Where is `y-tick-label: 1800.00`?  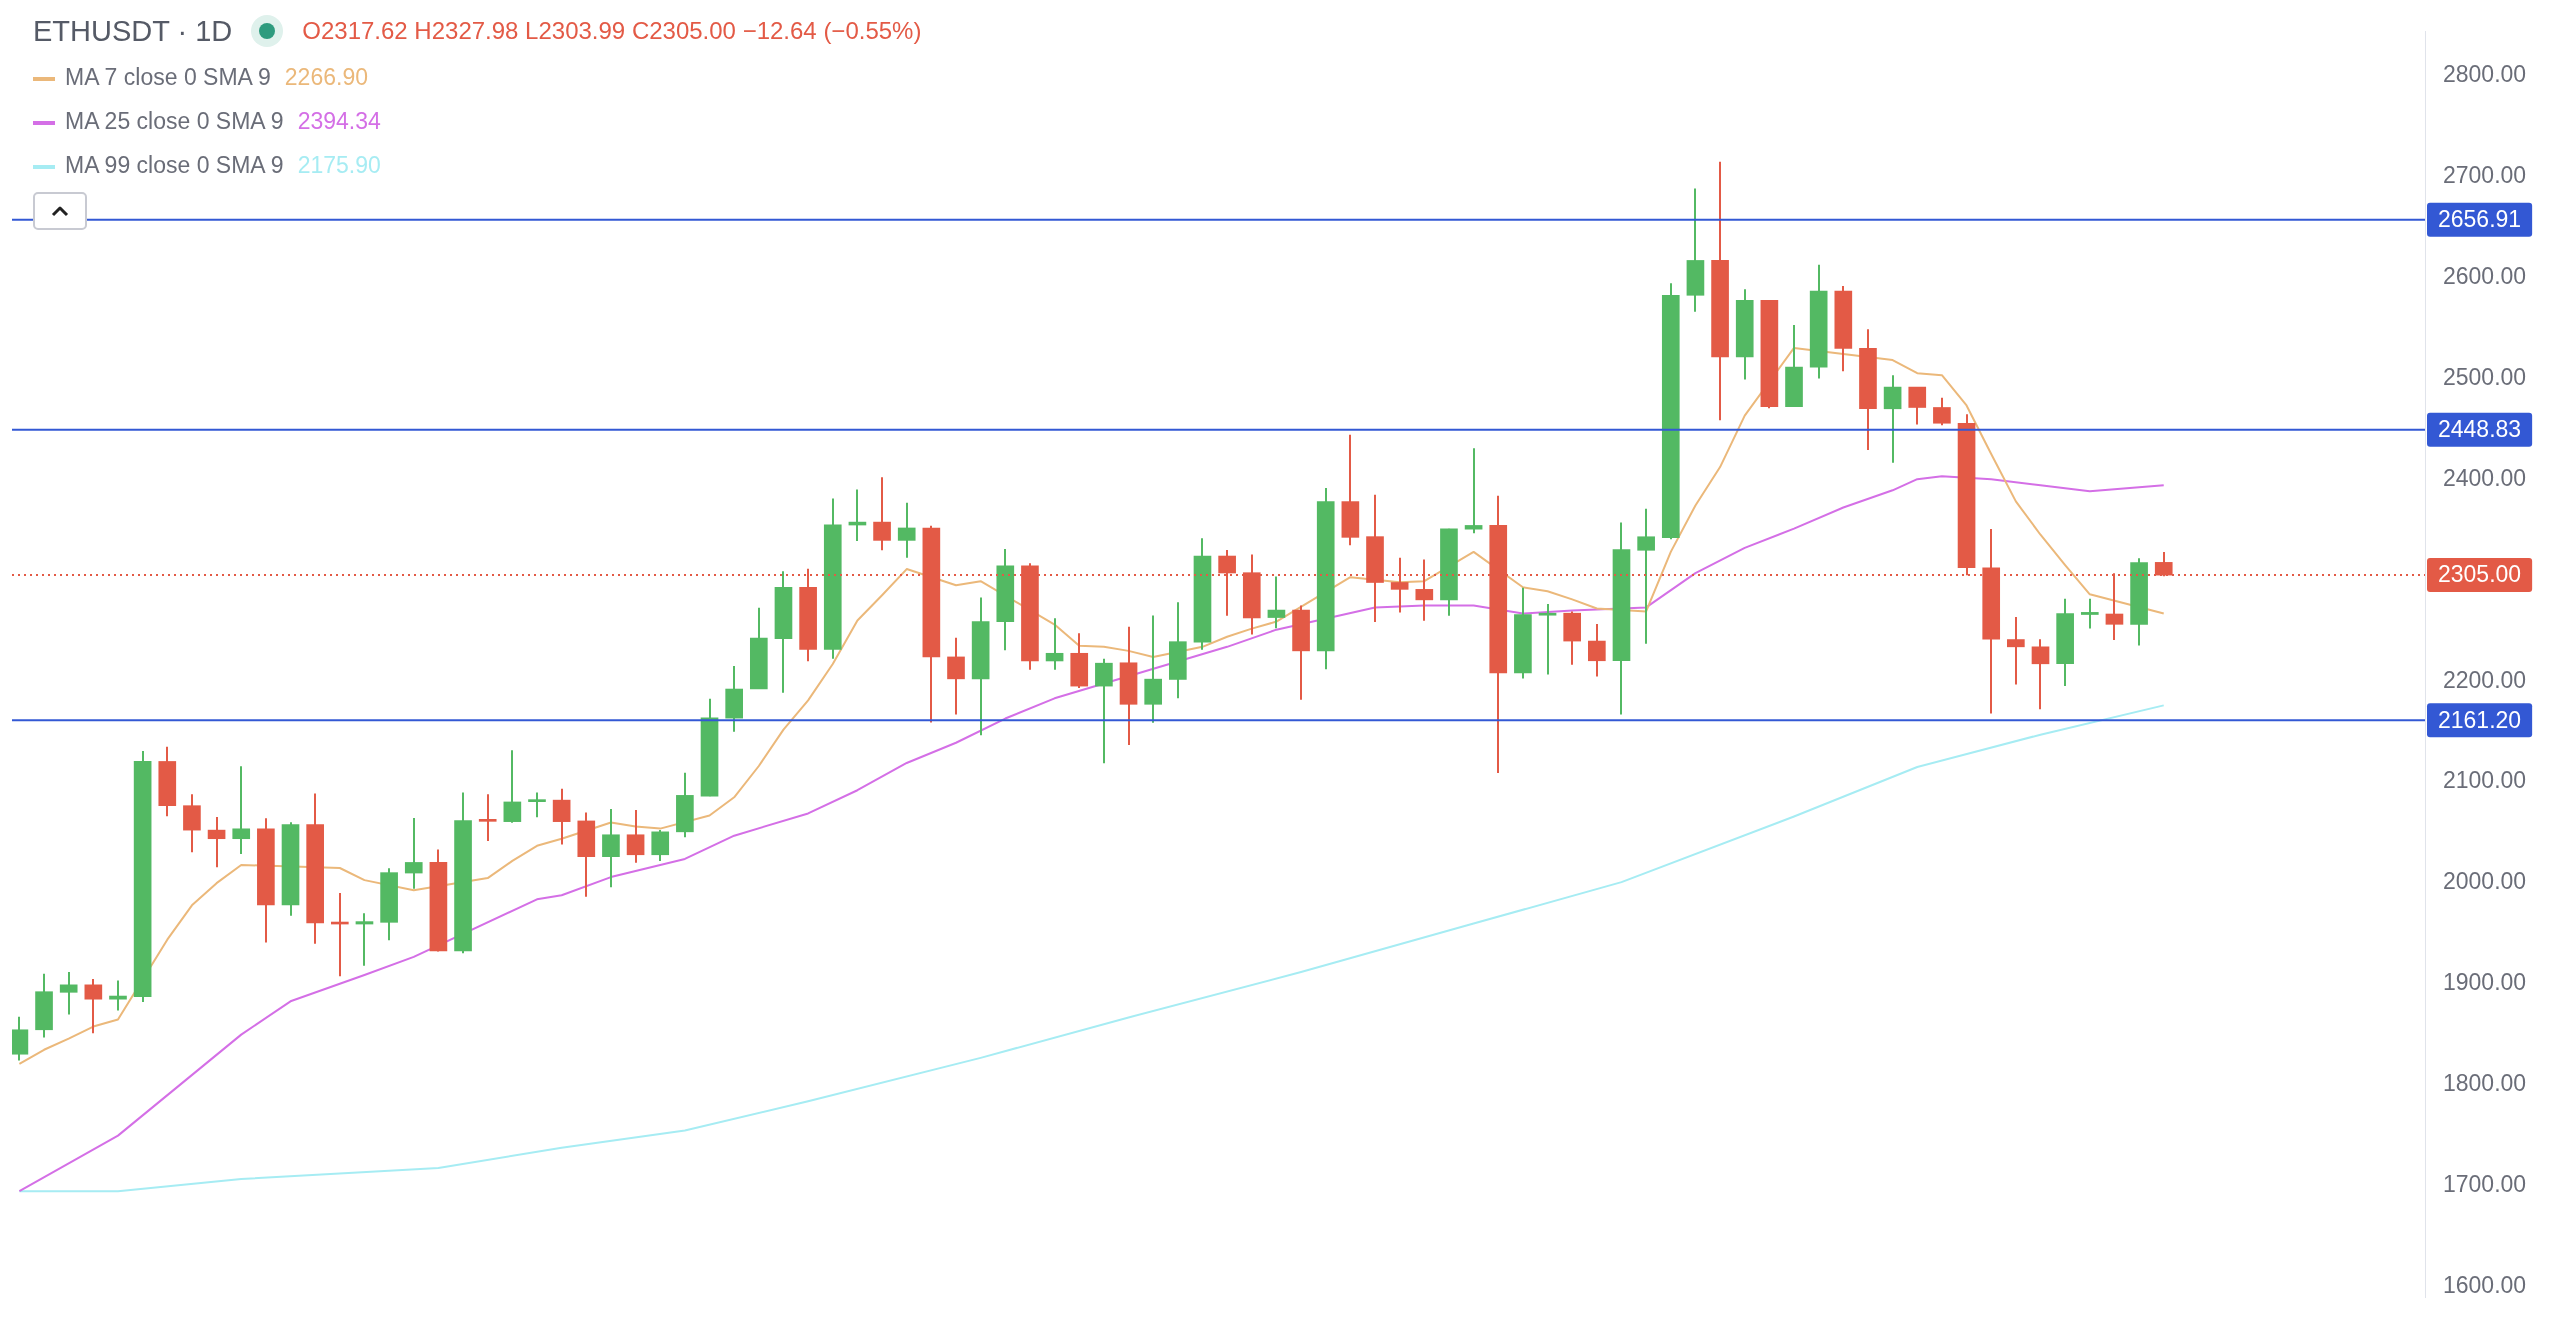 y-tick-label: 1800.00 is located at coordinates (2485, 1083).